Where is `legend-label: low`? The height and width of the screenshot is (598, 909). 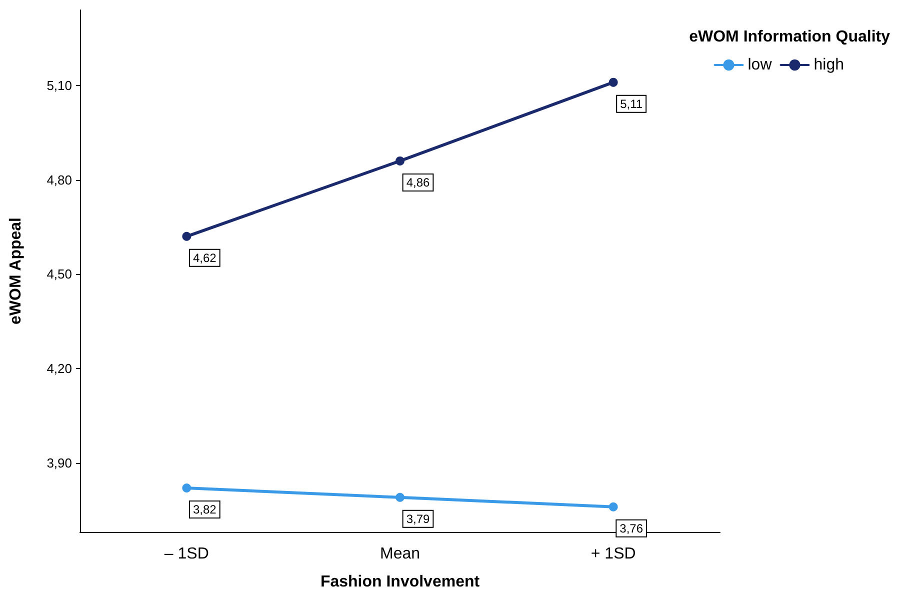
legend-label: low is located at coordinates (760, 65).